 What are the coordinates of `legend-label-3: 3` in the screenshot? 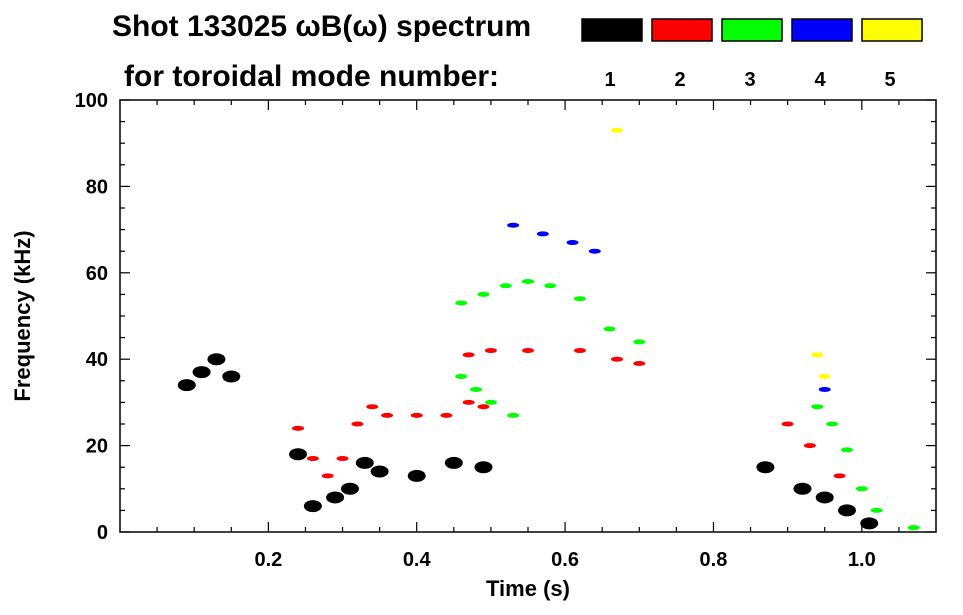 It's located at (749, 80).